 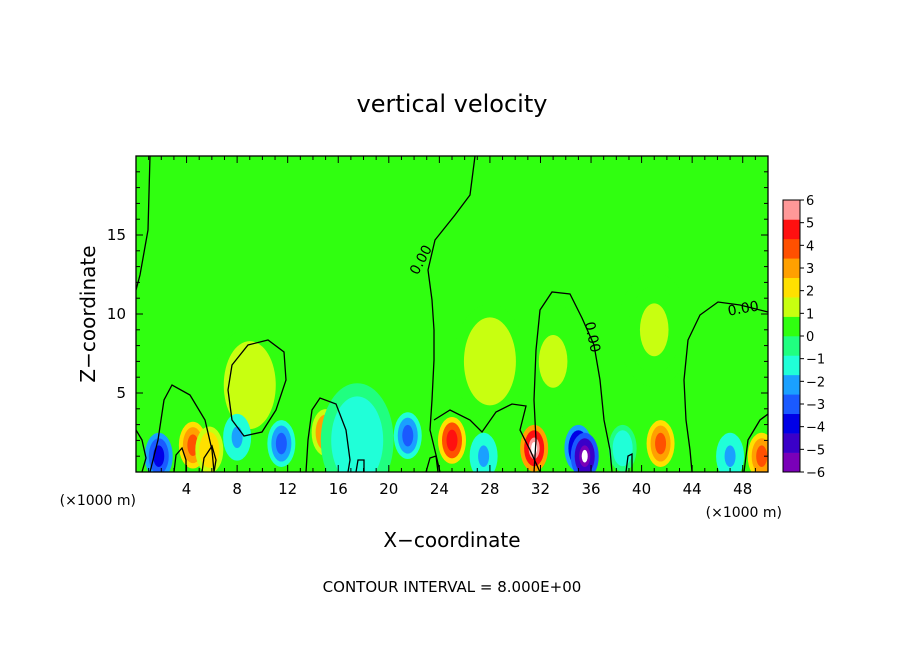 What do you see at coordinates (88, 313) in the screenshot?
I see `y-axis-label: Z−coordinate` at bounding box center [88, 313].